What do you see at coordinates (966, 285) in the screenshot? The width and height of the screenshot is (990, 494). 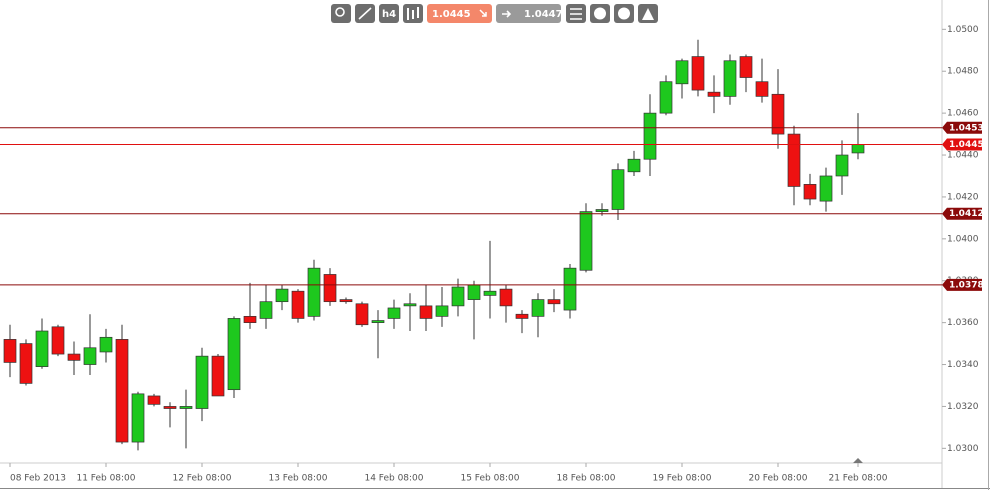 I see `price-badge-label: 1.0378` at bounding box center [966, 285].